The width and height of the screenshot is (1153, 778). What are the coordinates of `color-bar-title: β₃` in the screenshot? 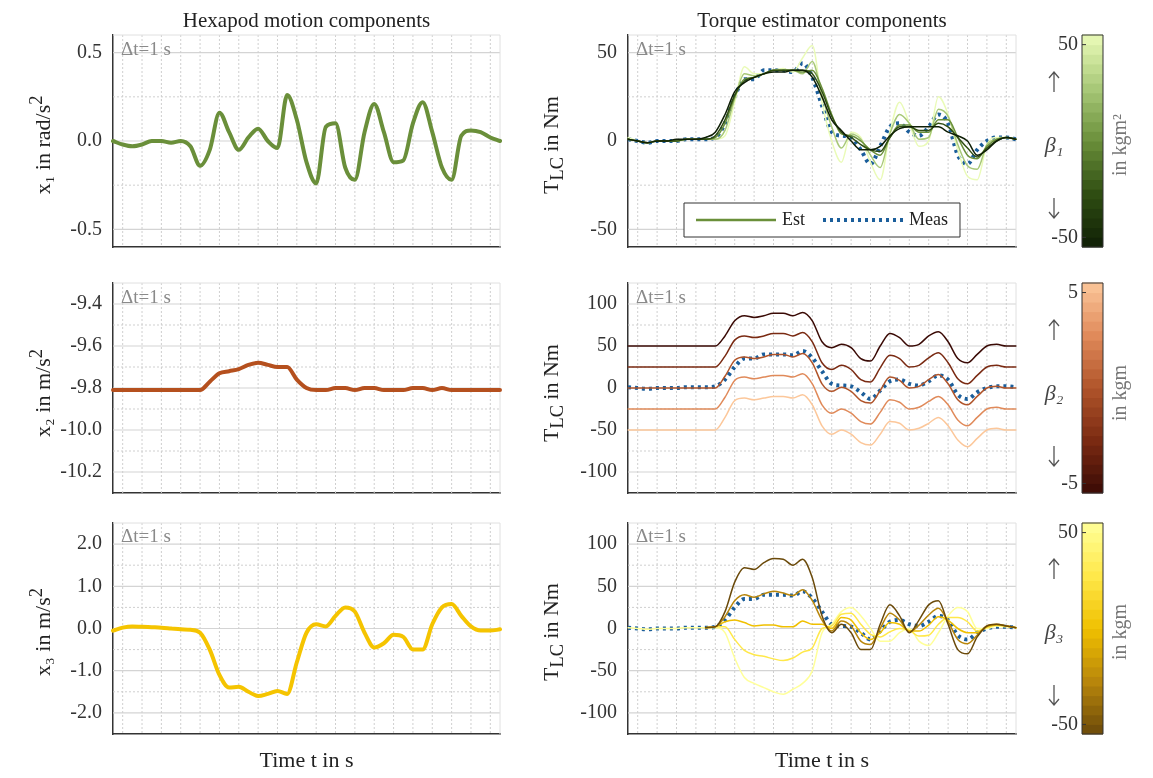 It's located at (1054, 632).